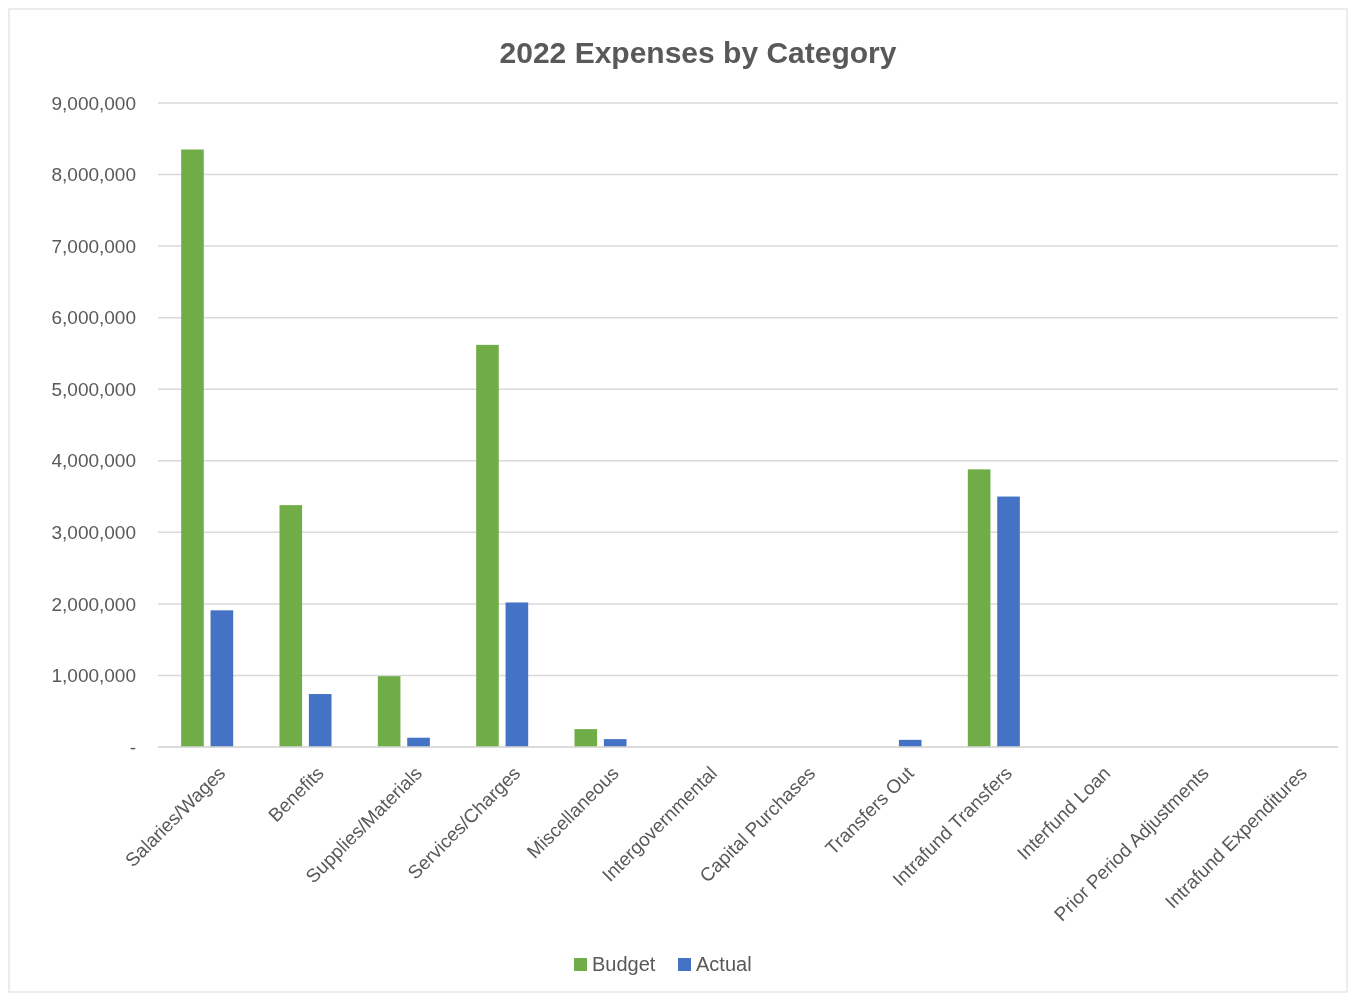 This screenshot has width=1354, height=993. I want to click on y-tick-label: 9,000,000, so click(93, 103).